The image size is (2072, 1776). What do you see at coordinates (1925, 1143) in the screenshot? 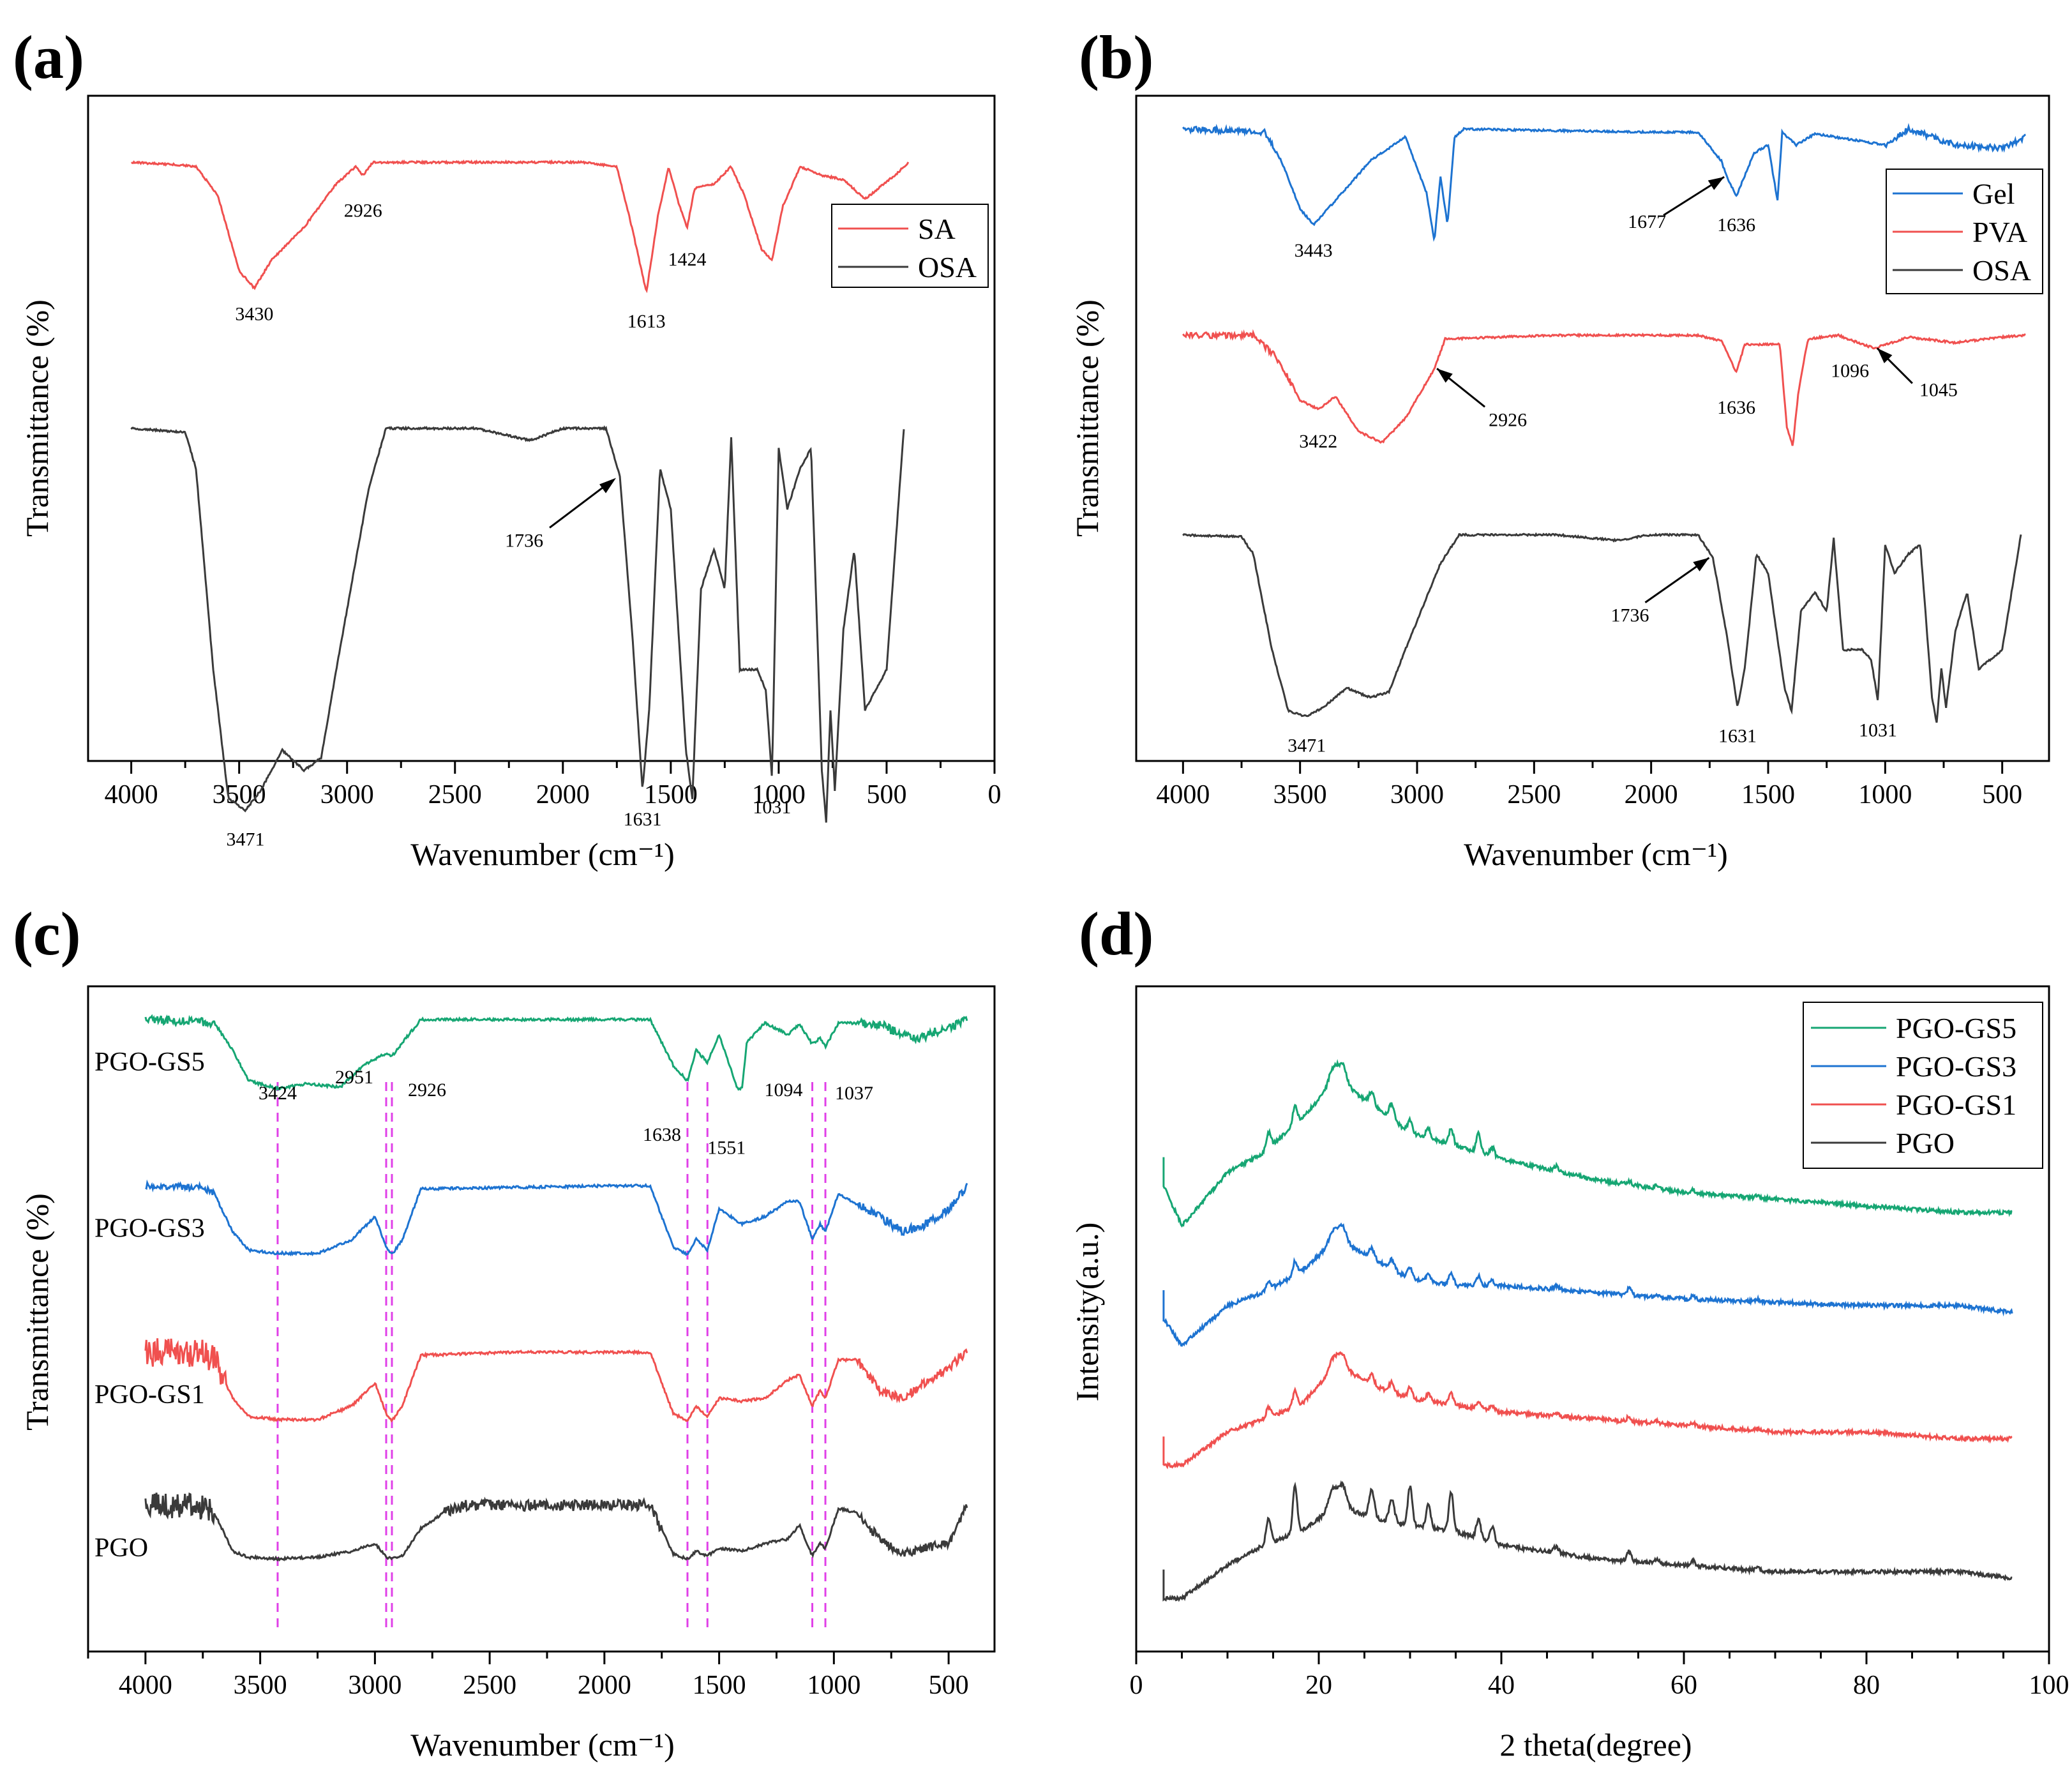
I see `legend-label: PGO` at bounding box center [1925, 1143].